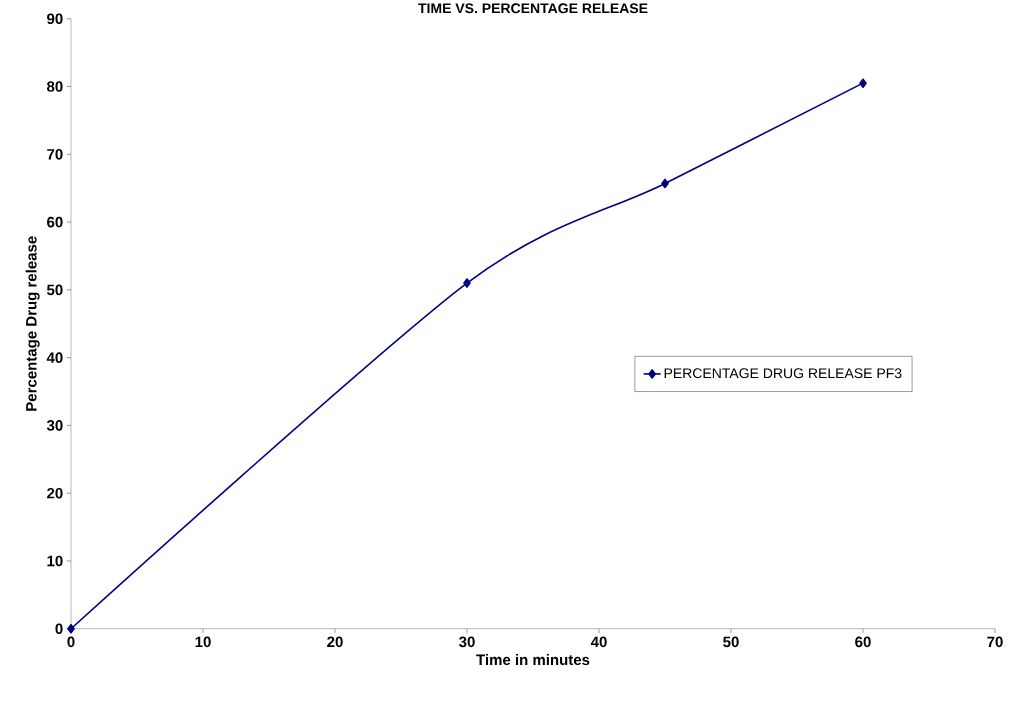 This screenshot has width=1010, height=706. What do you see at coordinates (863, 642) in the screenshot?
I see `x-tick-label: 60` at bounding box center [863, 642].